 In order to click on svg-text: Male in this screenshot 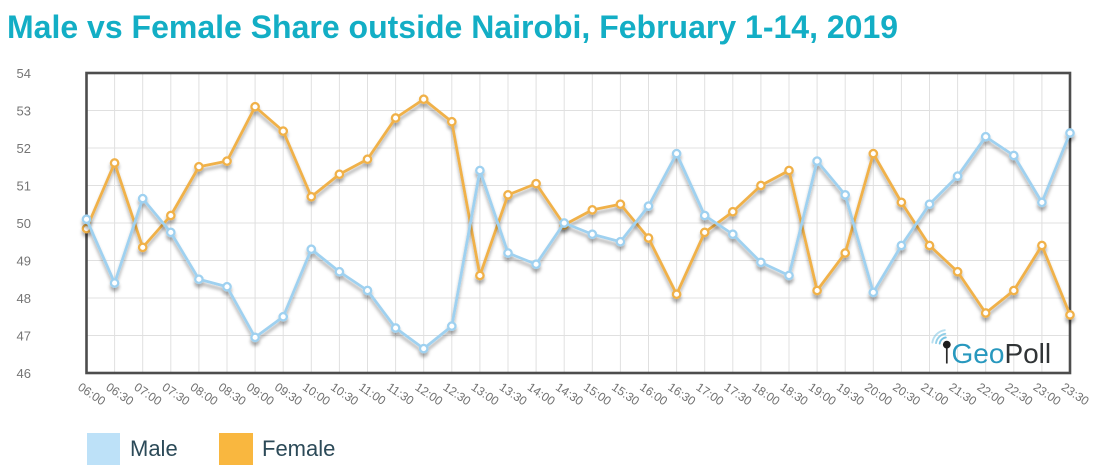, I will do `click(154, 448)`.